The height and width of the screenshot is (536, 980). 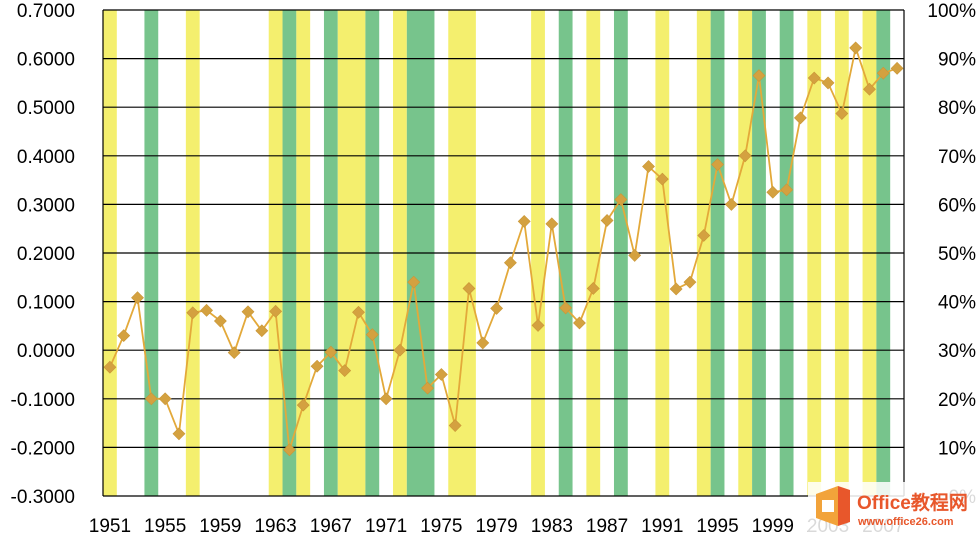 I want to click on data-point-1951, so click(x=110, y=367).